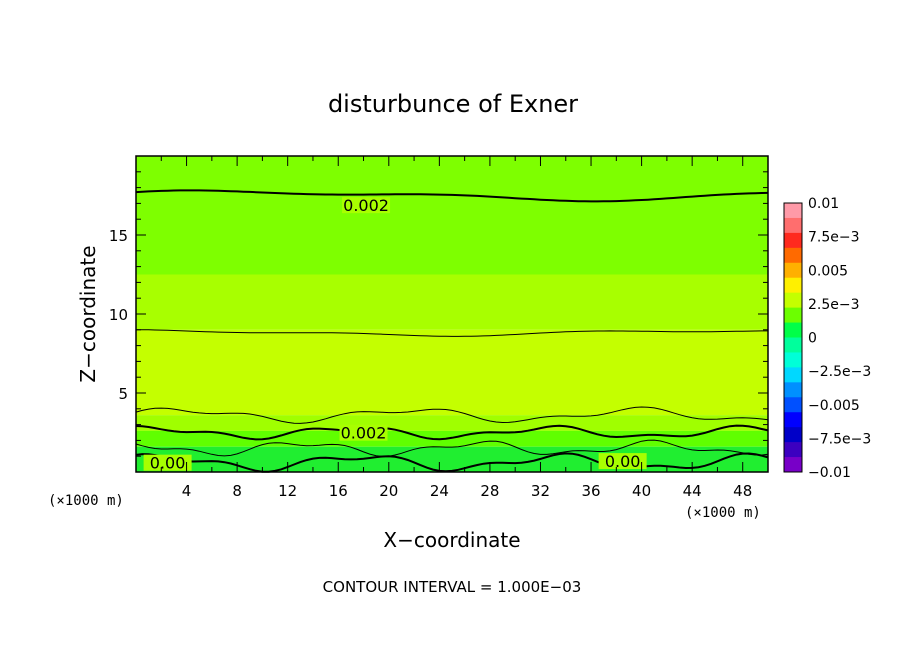 Image resolution: width=904 pixels, height=654 pixels. I want to click on x-tick-label-20: 20, so click(388, 491).